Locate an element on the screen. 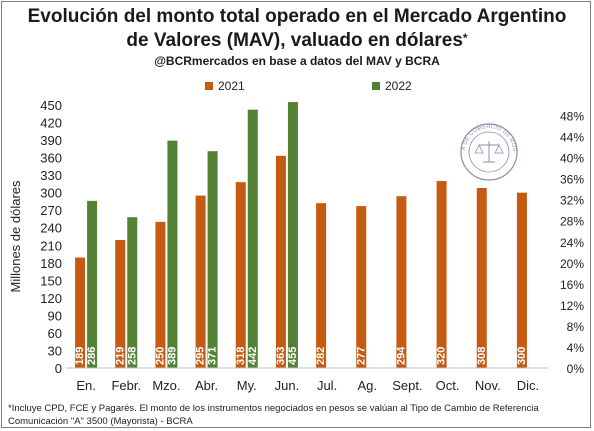 The image size is (594, 431). bar-2021-Abr. is located at coordinates (200, 281).